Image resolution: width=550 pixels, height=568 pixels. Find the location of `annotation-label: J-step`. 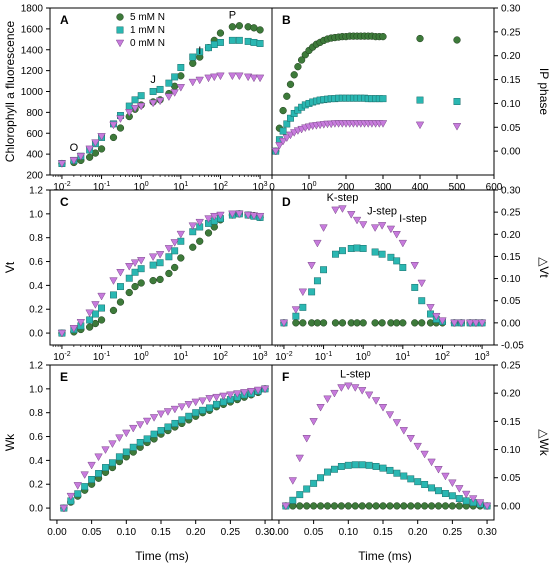

annotation-label: J-step is located at coordinates (382, 211).